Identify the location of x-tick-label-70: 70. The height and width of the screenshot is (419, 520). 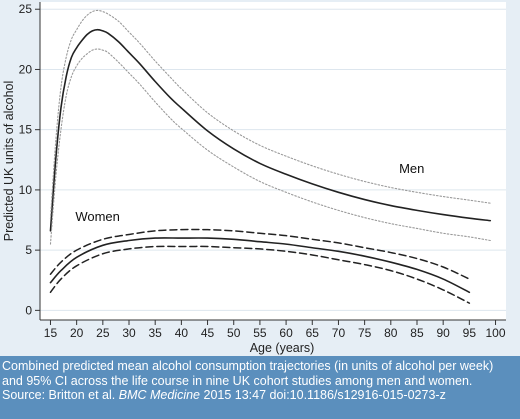
(339, 333).